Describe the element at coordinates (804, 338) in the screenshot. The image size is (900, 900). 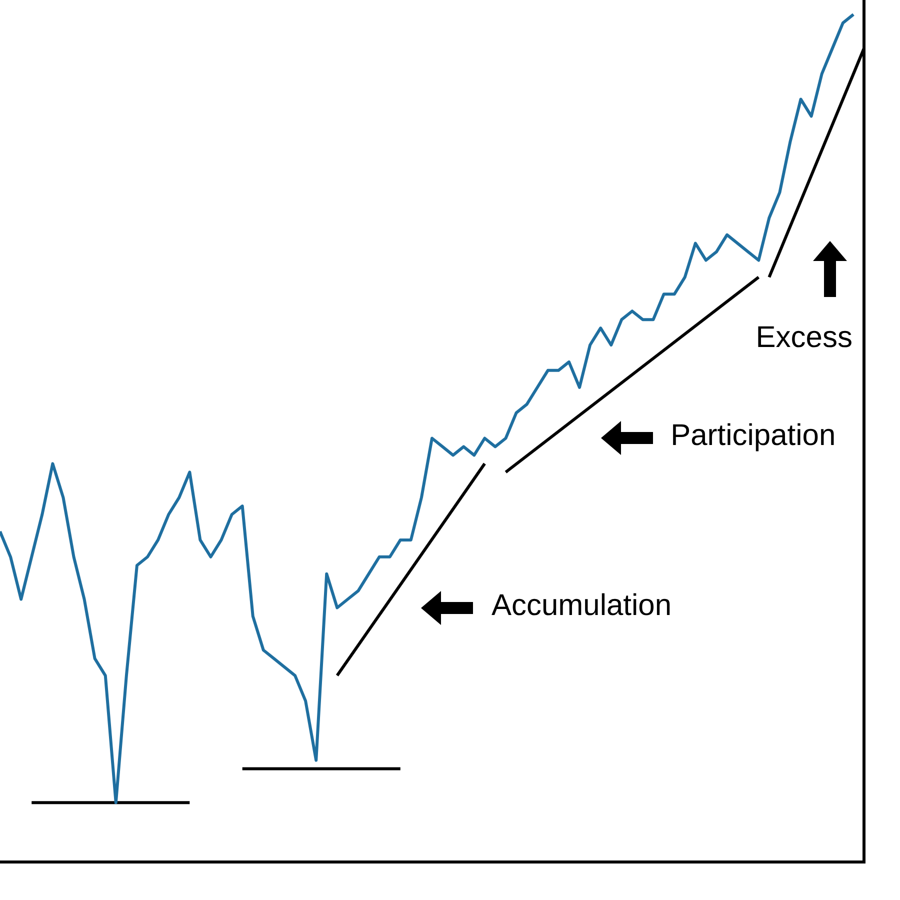
I see `annotation: Excess` at that location.